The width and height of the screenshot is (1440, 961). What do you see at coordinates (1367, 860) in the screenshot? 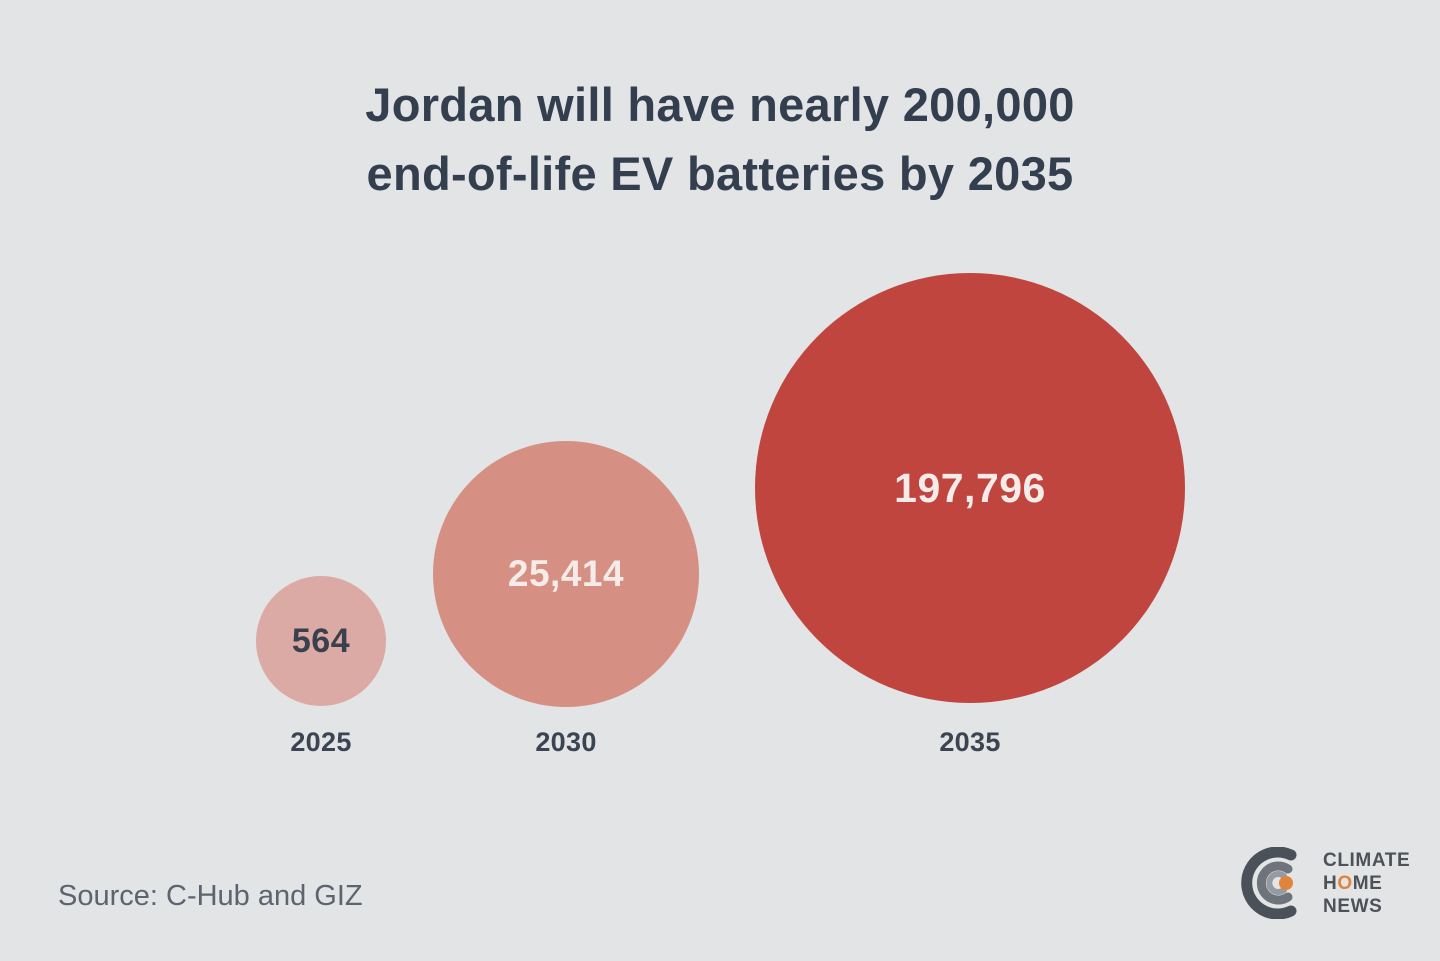
I see `logo-word-climate: CLIMATE` at bounding box center [1367, 860].